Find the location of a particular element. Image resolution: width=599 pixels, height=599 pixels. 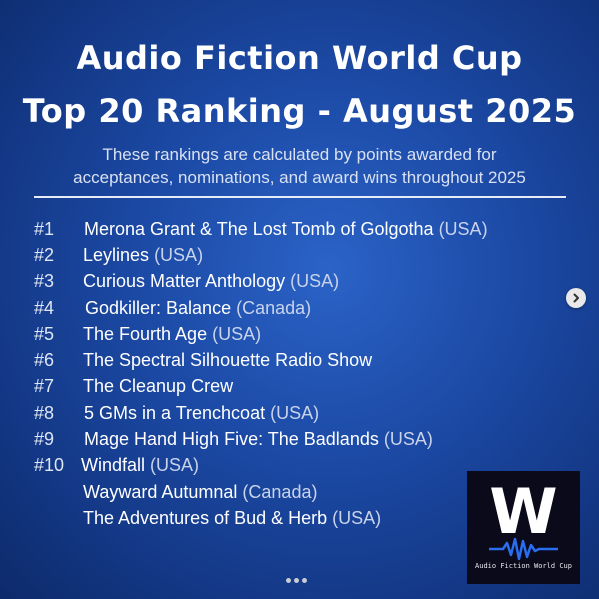

ranking-entry: Curious Matter Anthology (USA) is located at coordinates (211, 281).